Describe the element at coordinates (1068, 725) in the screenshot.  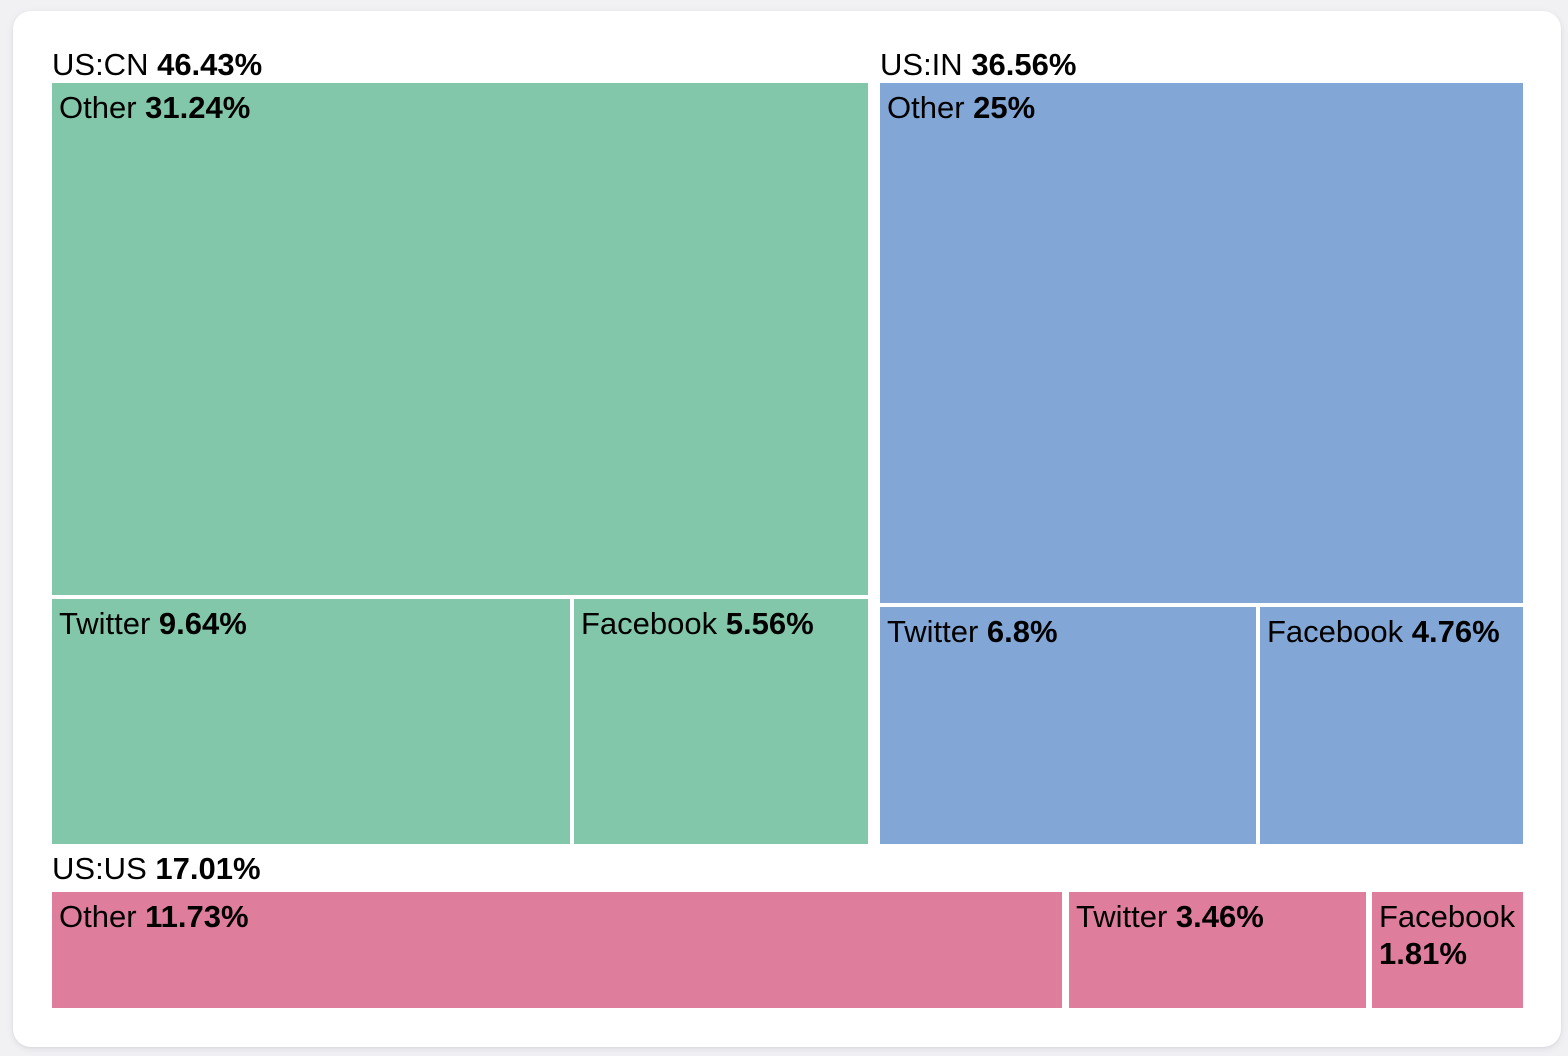
I see `treemap-cell-us-in-twitter: Twitter 6.8%` at that location.